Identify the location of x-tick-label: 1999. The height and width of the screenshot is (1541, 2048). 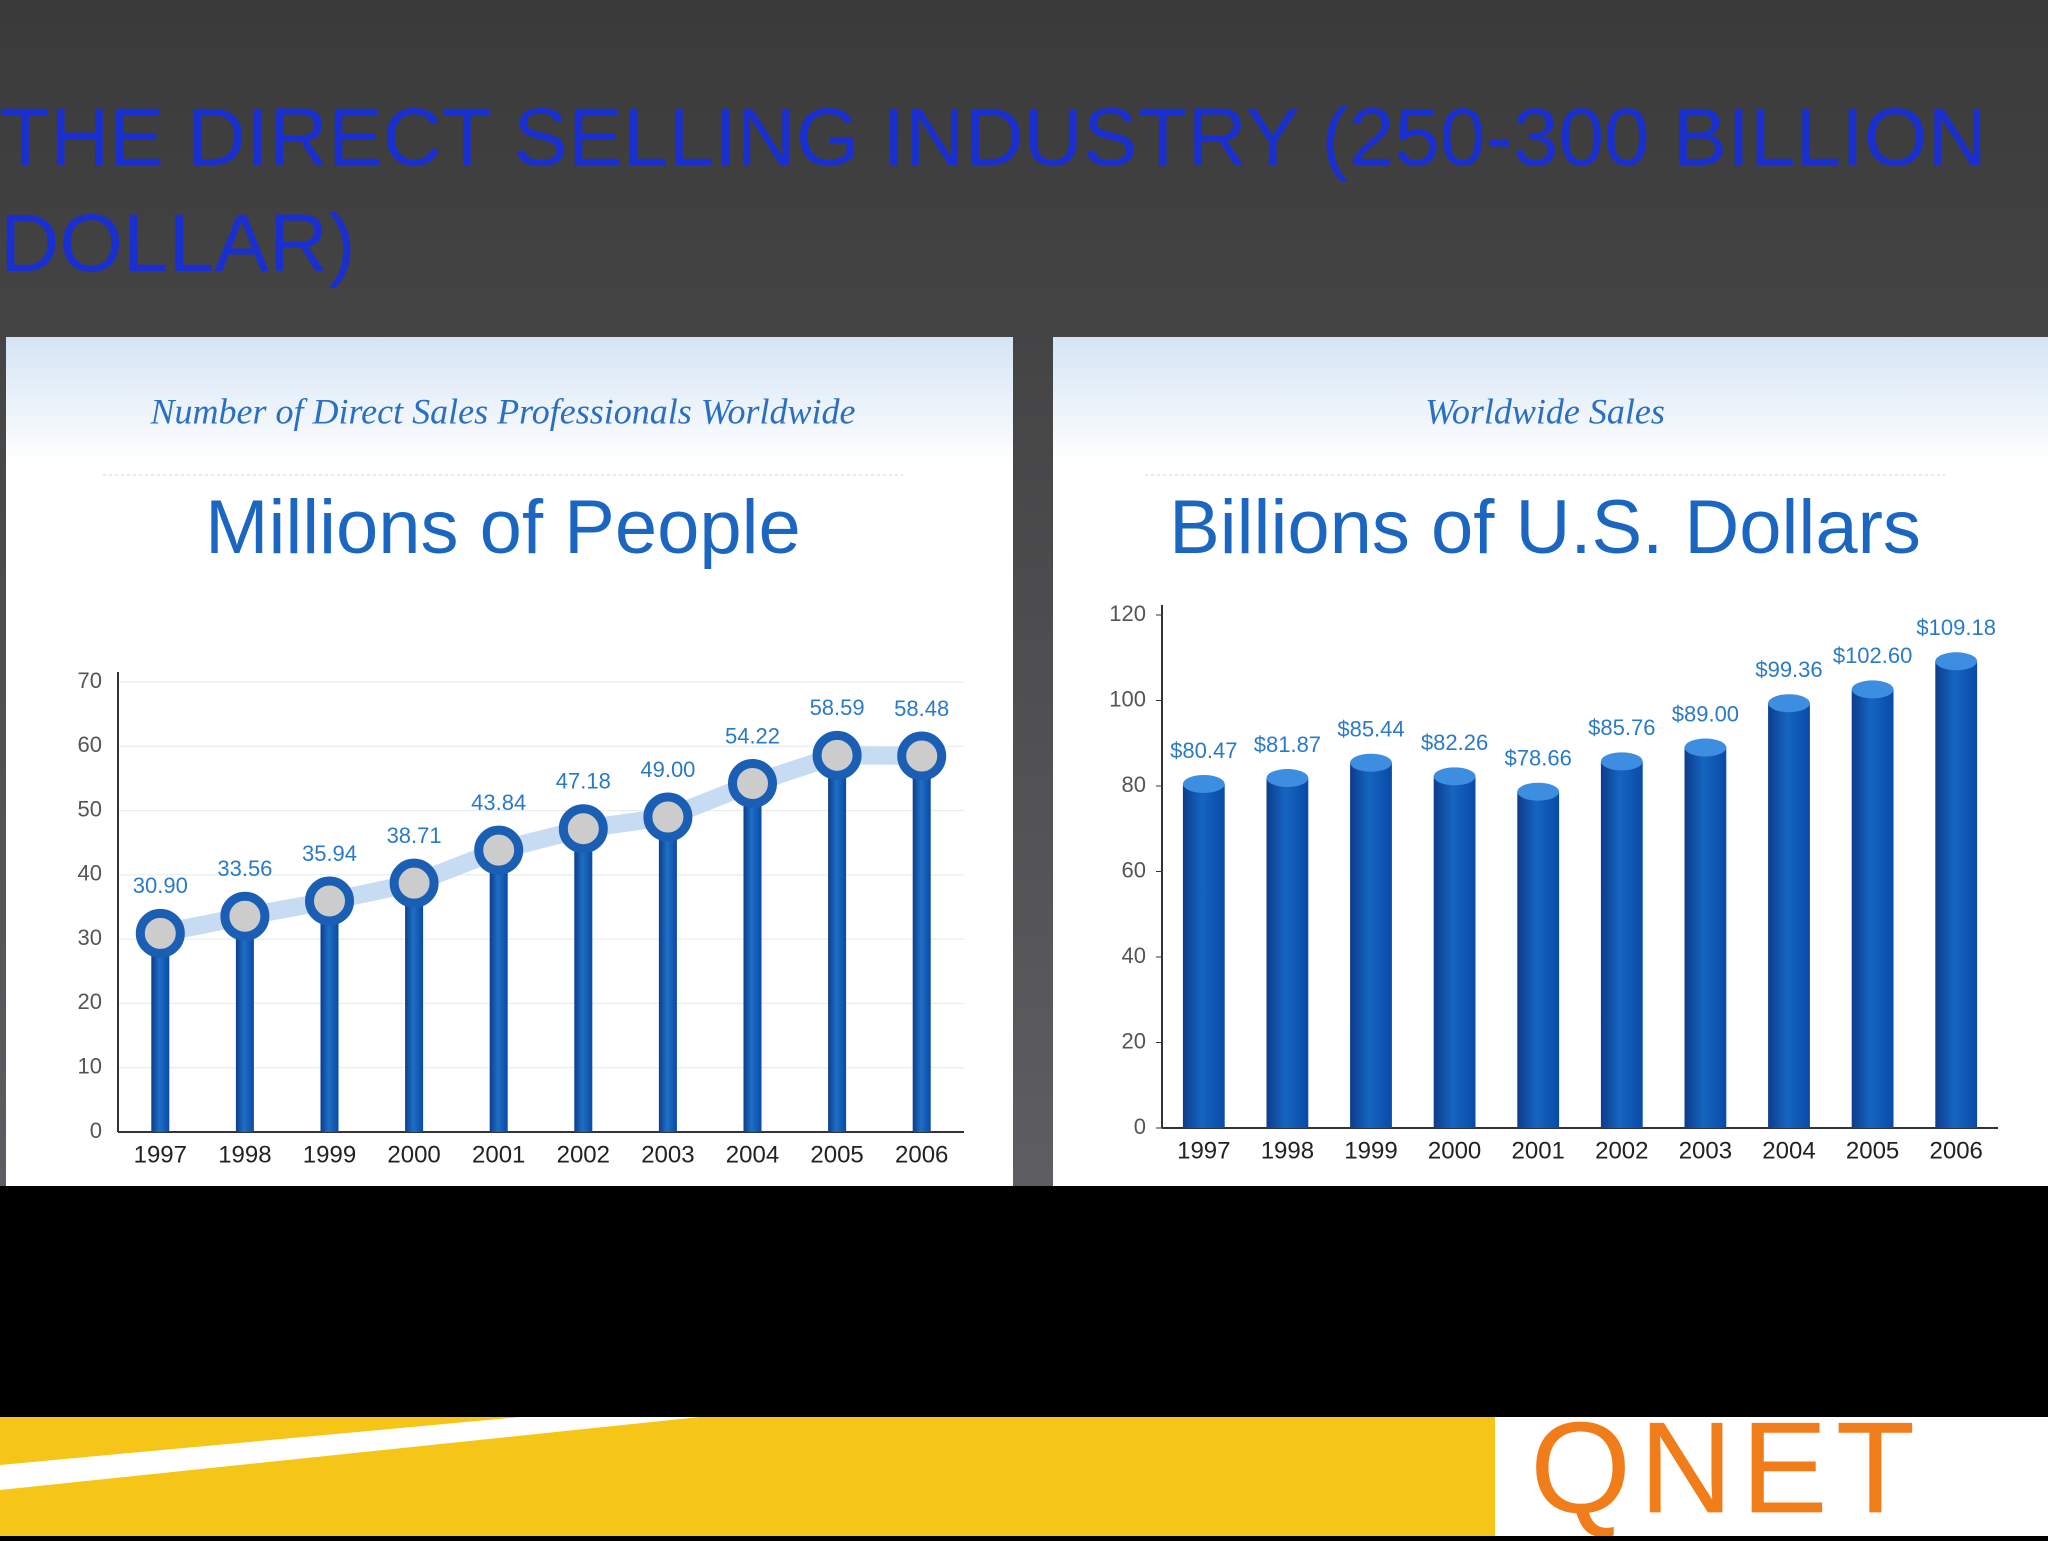
(329, 1154).